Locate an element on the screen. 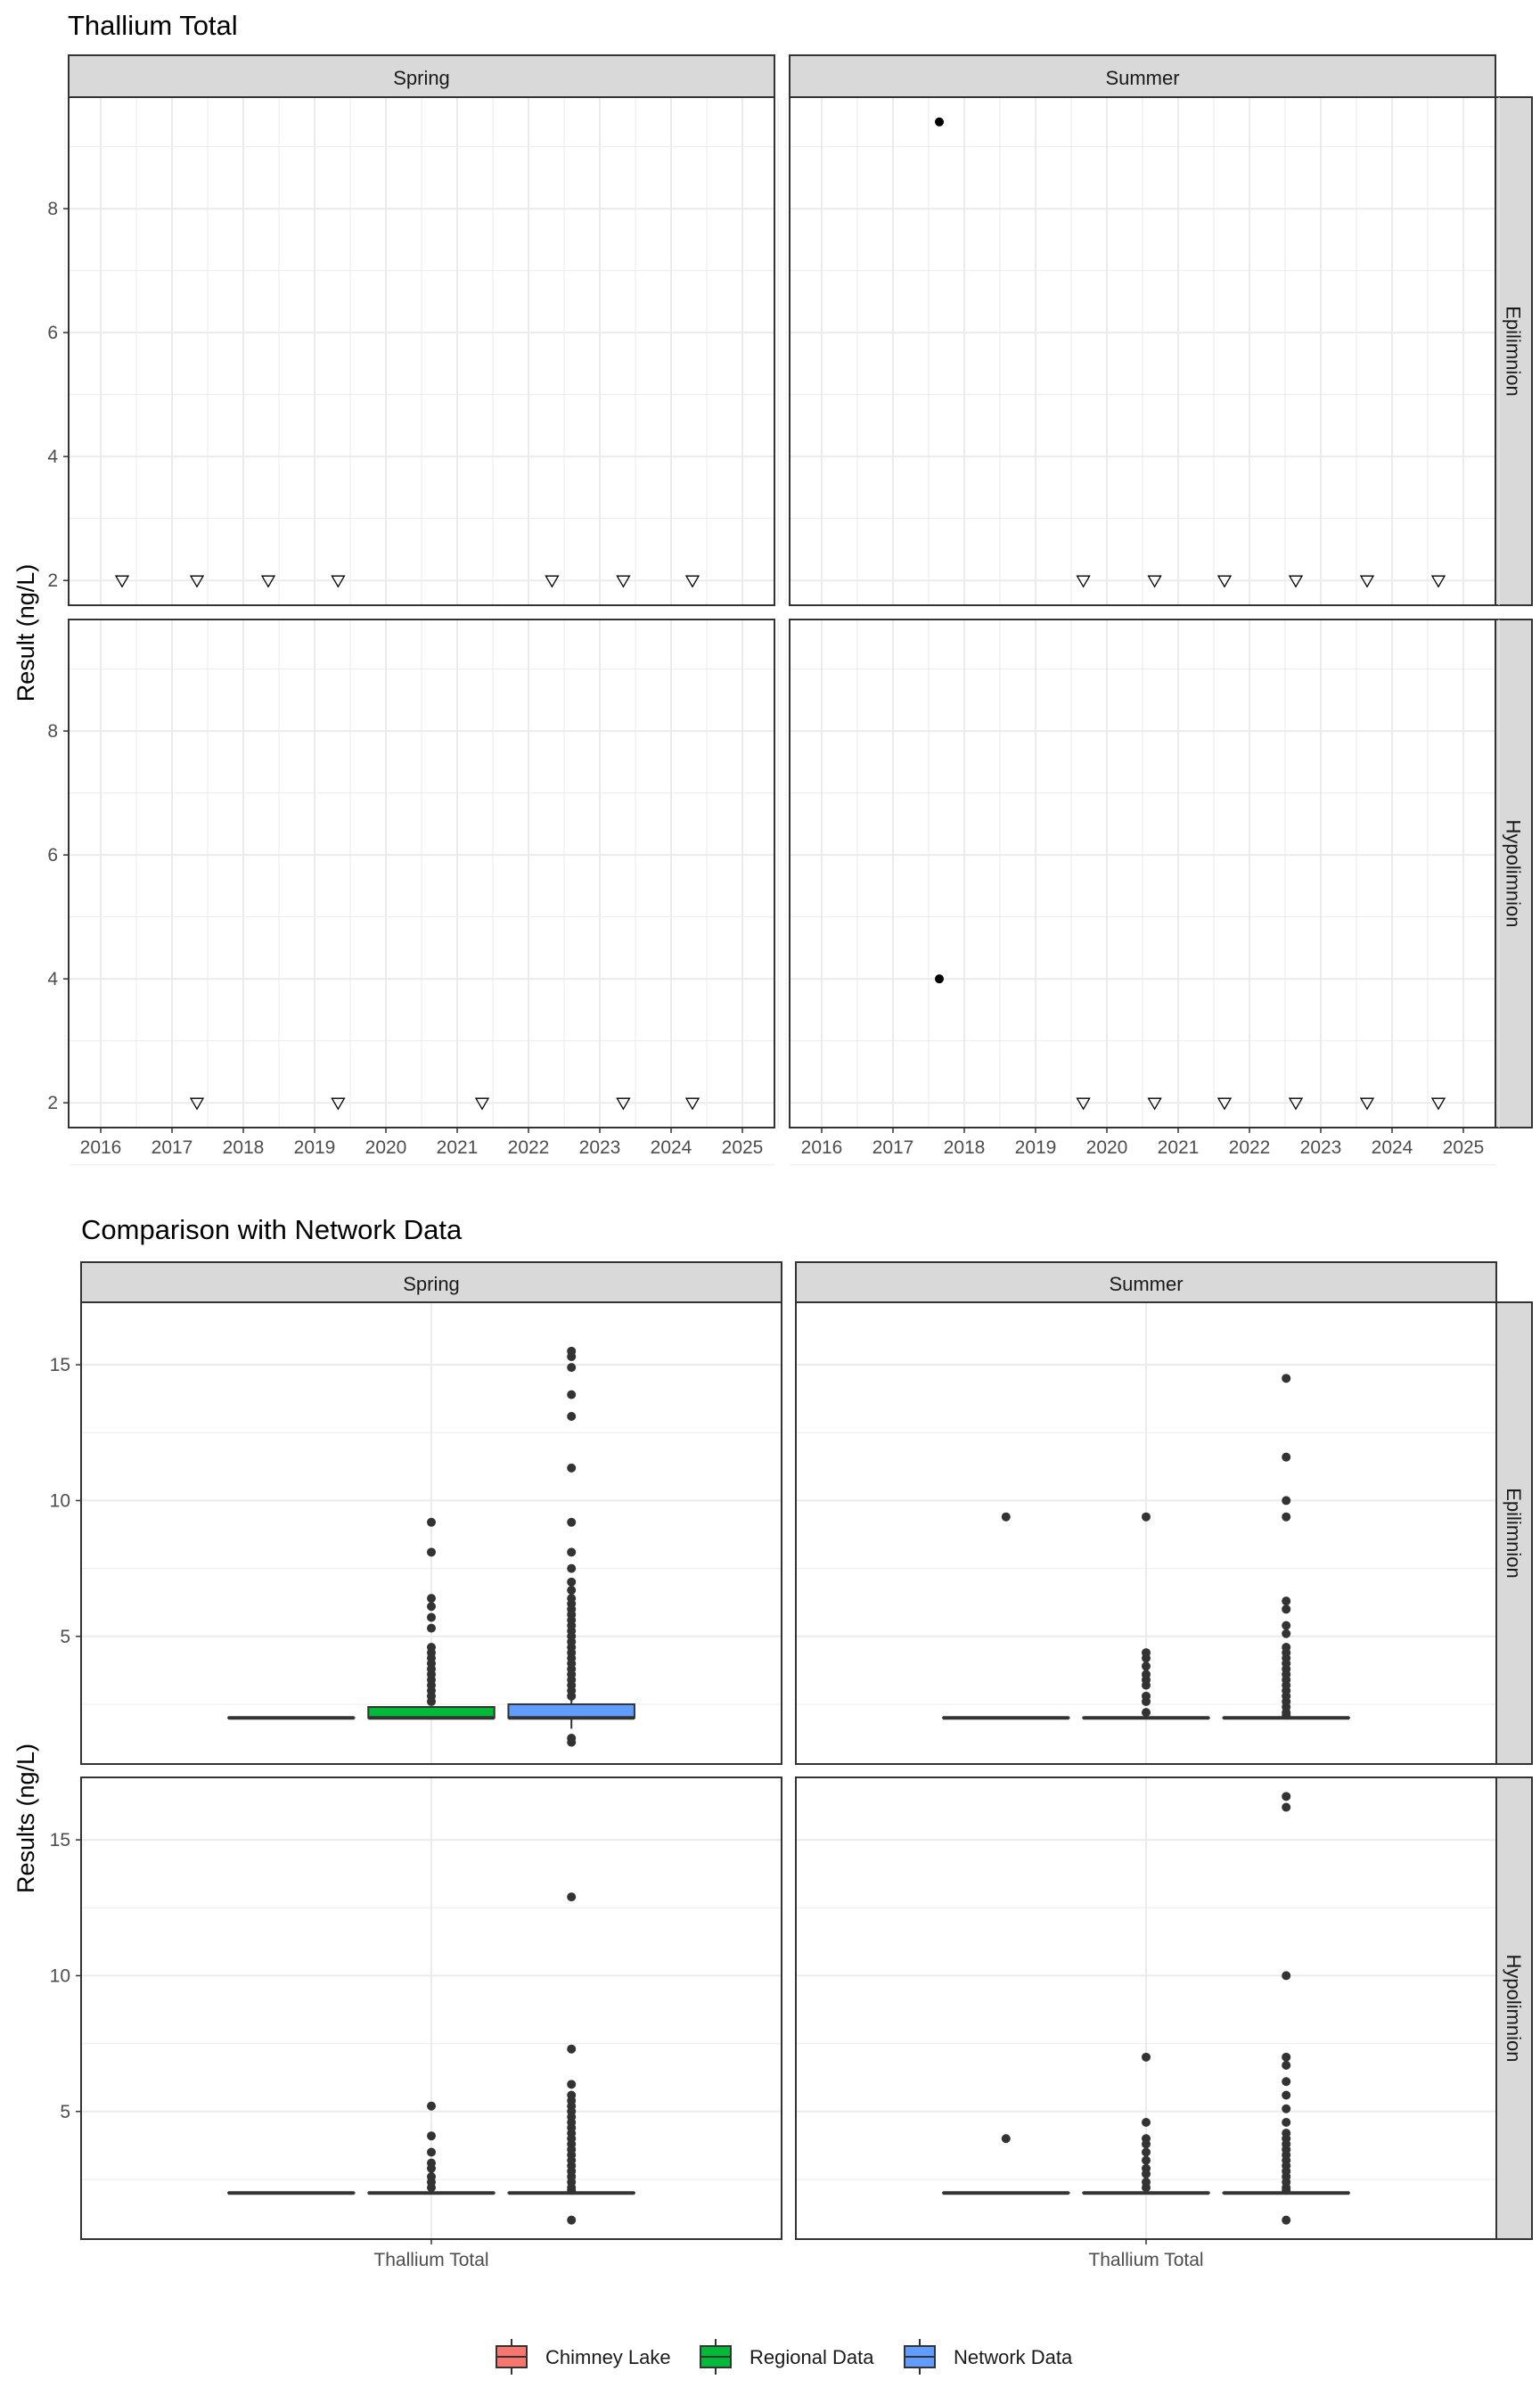  x-tick-label: 2016 is located at coordinates (822, 1148).